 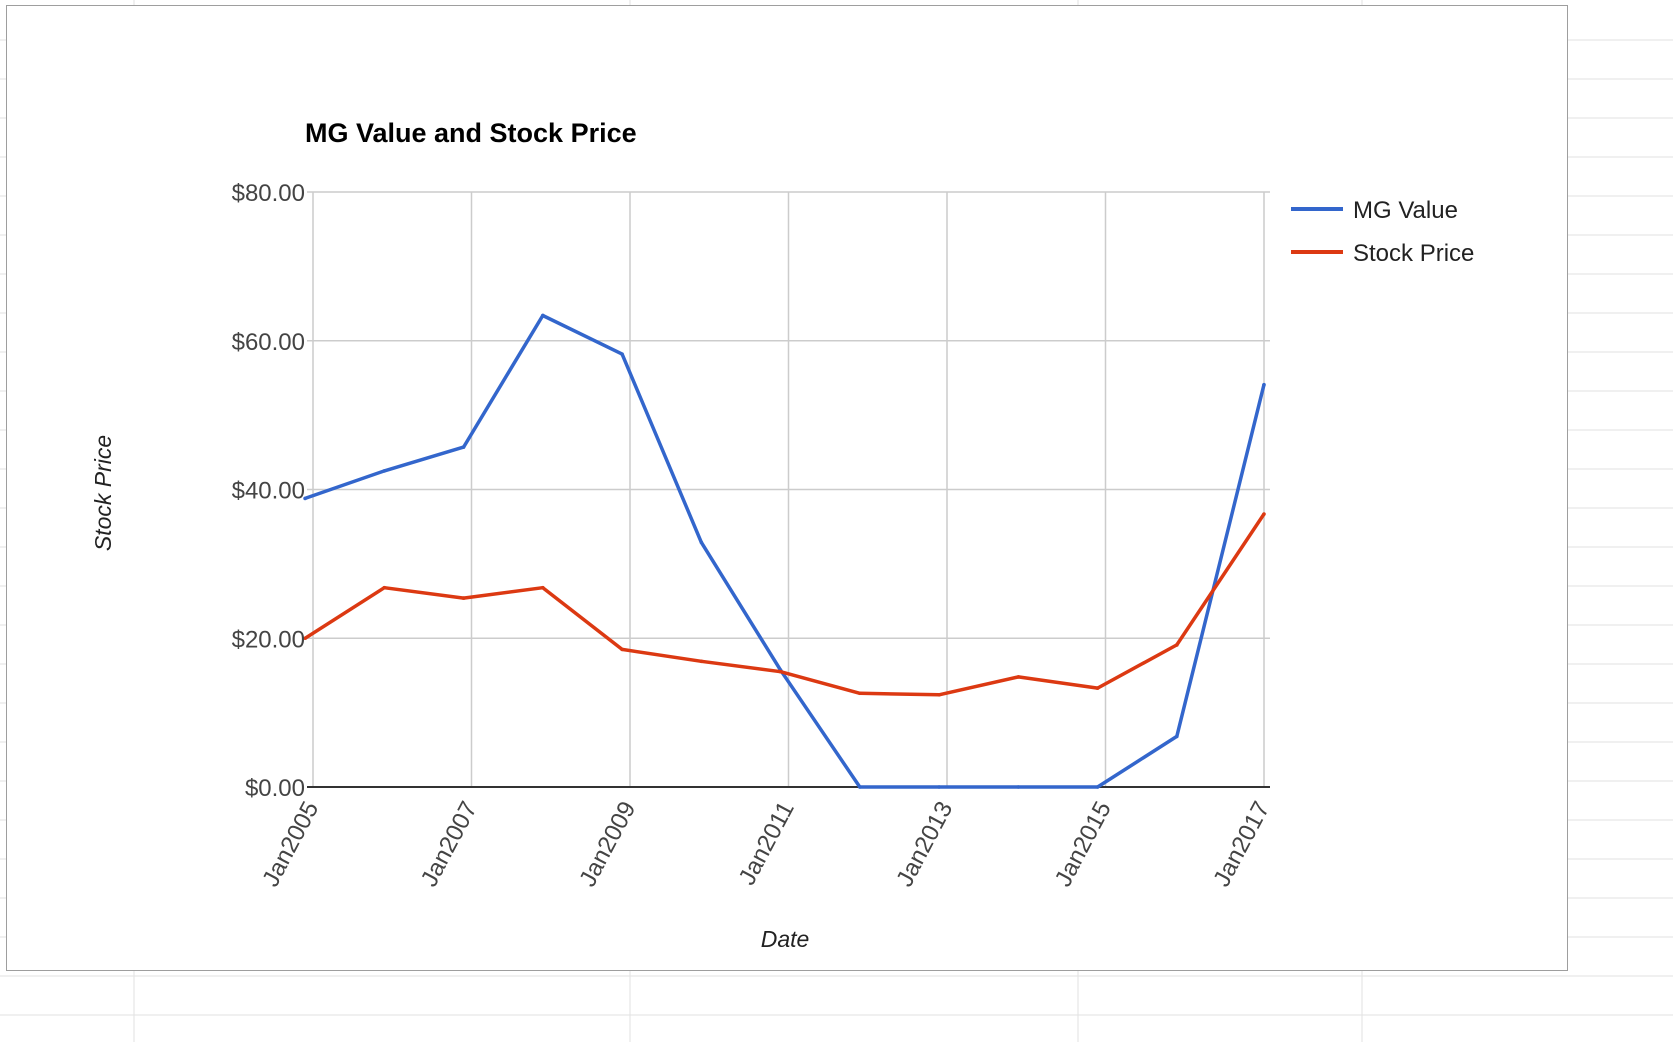 I want to click on x-tick-label: Jan2015, so click(x=1083, y=844).